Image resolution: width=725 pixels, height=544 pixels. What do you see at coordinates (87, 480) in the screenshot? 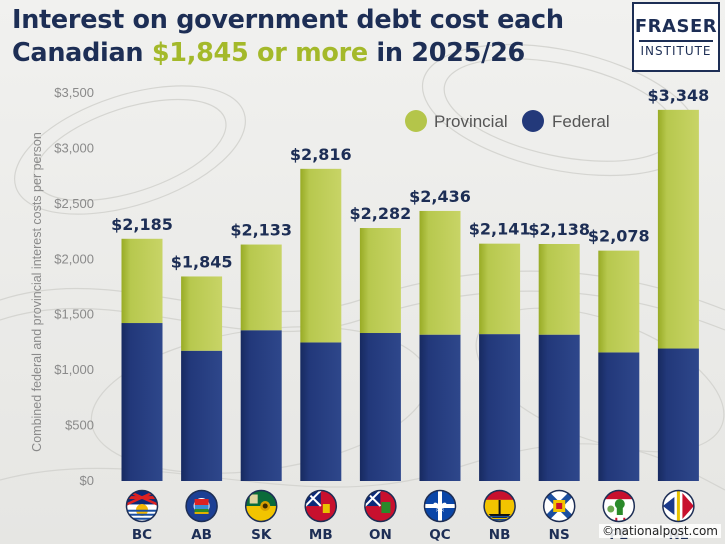
I see `y-tick-label: $0` at bounding box center [87, 480].